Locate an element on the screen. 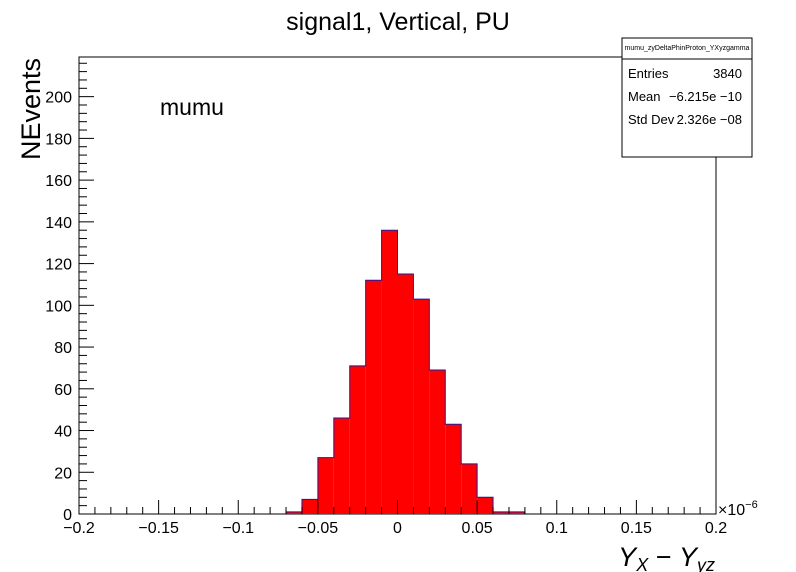 The height and width of the screenshot is (572, 796). x-tick-label: 0 is located at coordinates (397, 528).